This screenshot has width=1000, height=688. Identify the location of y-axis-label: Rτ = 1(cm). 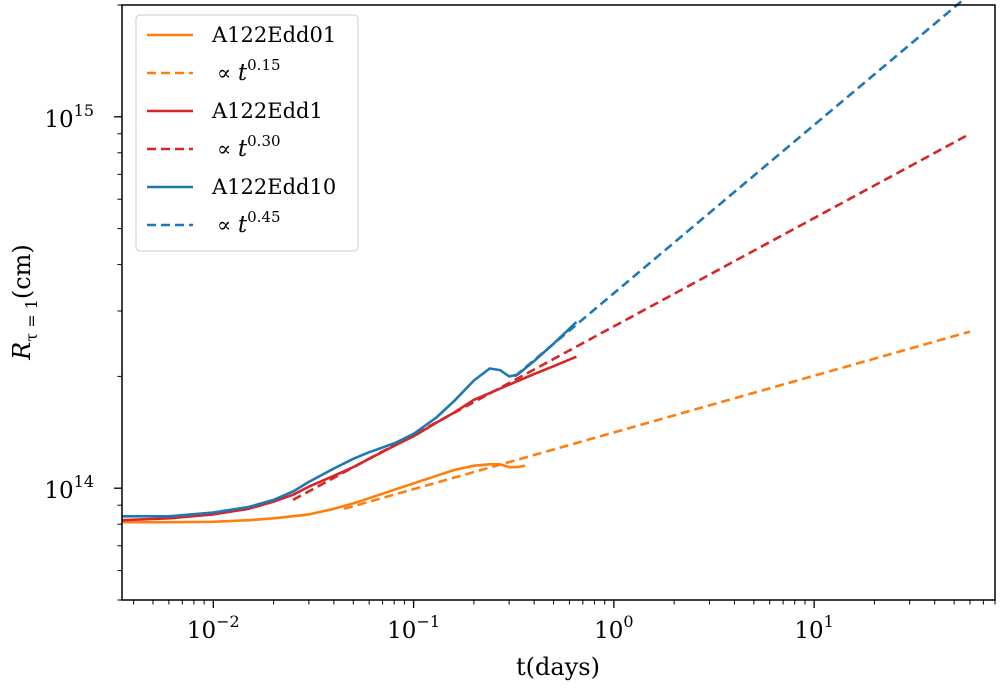
(24, 302).